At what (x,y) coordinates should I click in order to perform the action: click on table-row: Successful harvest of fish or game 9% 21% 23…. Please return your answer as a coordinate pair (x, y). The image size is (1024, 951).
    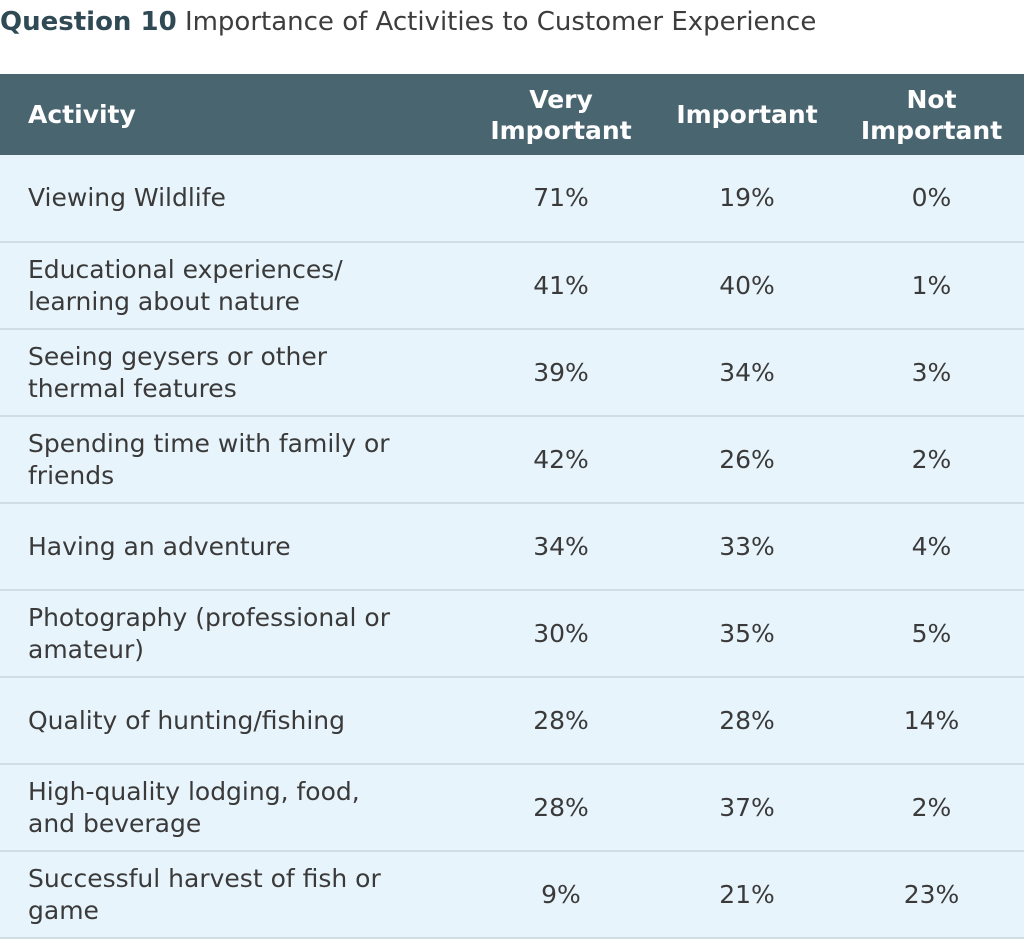
    Looking at the image, I should click on (512, 894).